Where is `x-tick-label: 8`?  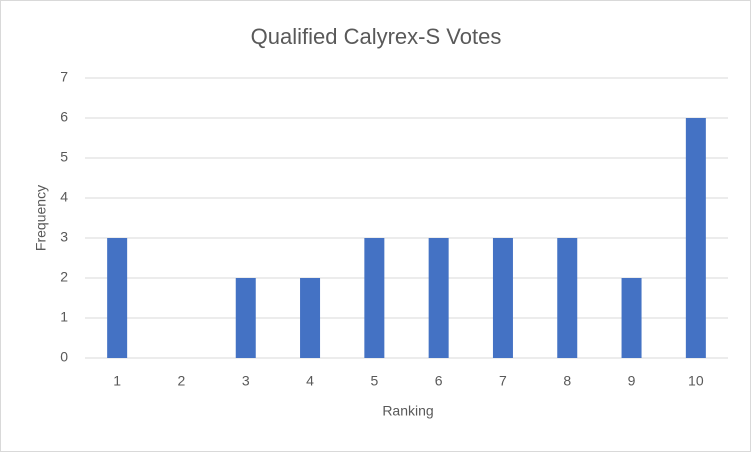
x-tick-label: 8 is located at coordinates (567, 381).